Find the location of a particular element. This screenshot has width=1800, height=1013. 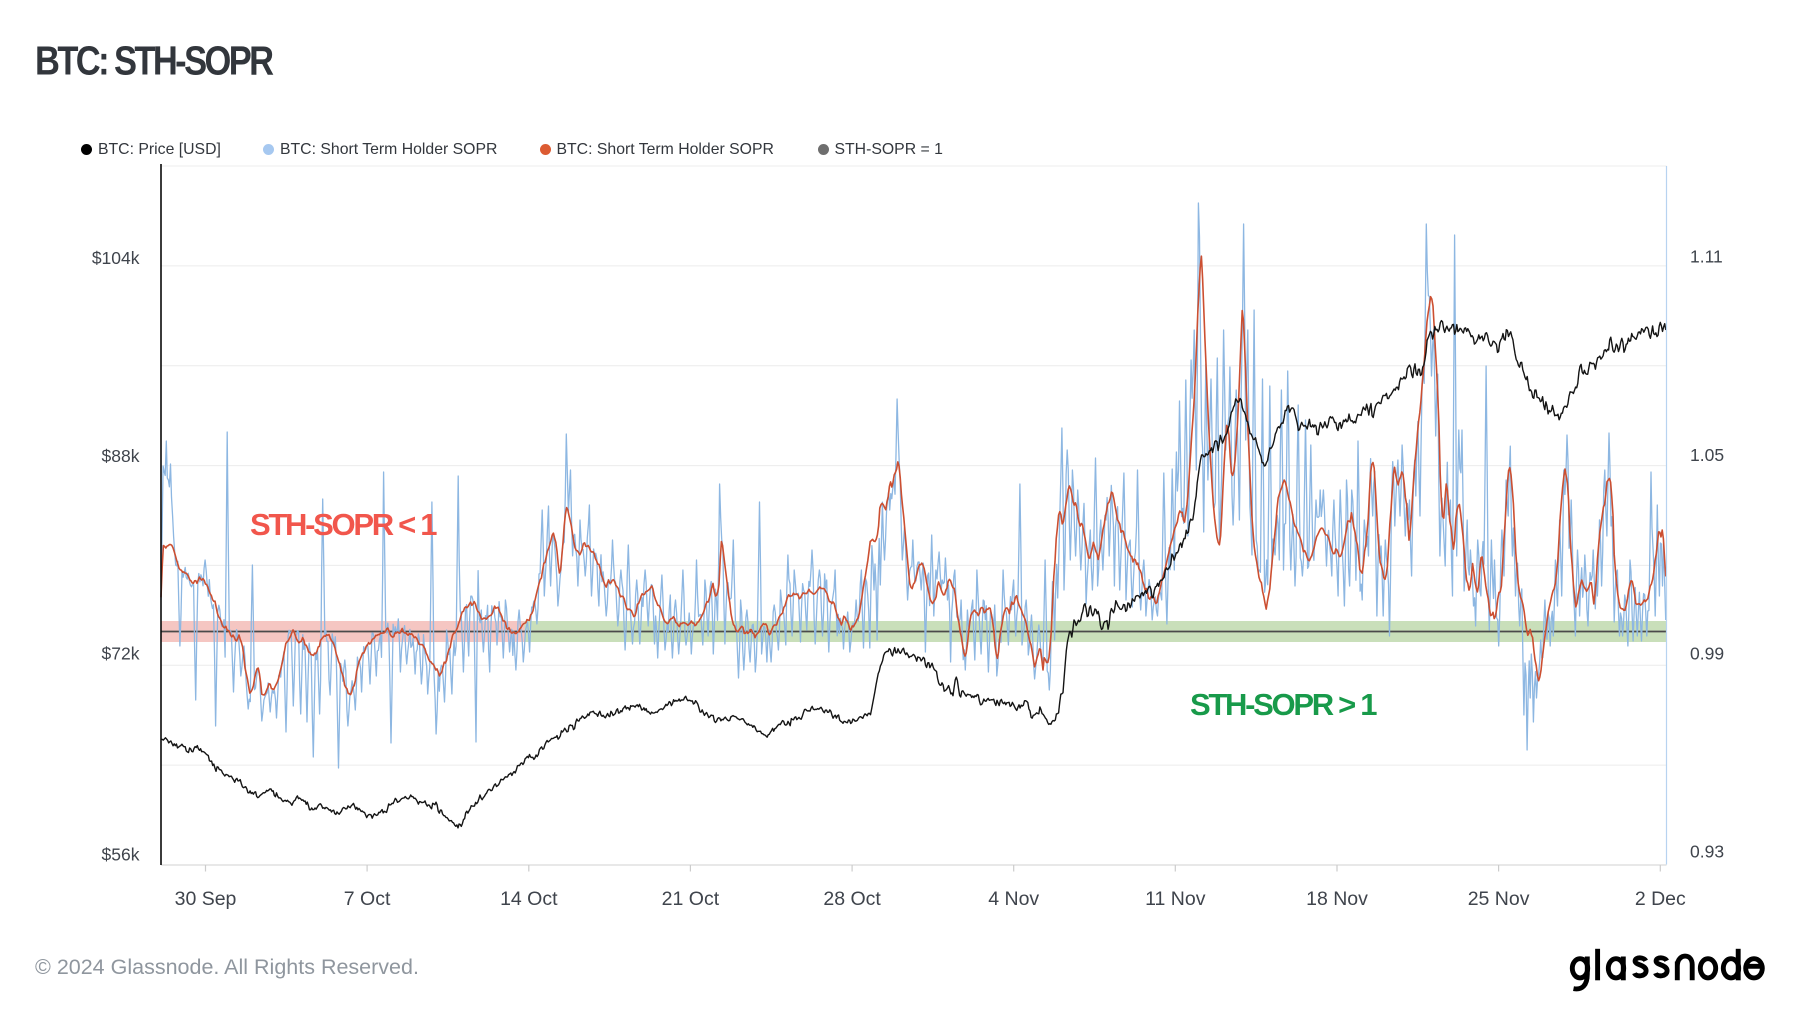

svg-text: STH-SOPR > 1 is located at coordinates (1283, 704).